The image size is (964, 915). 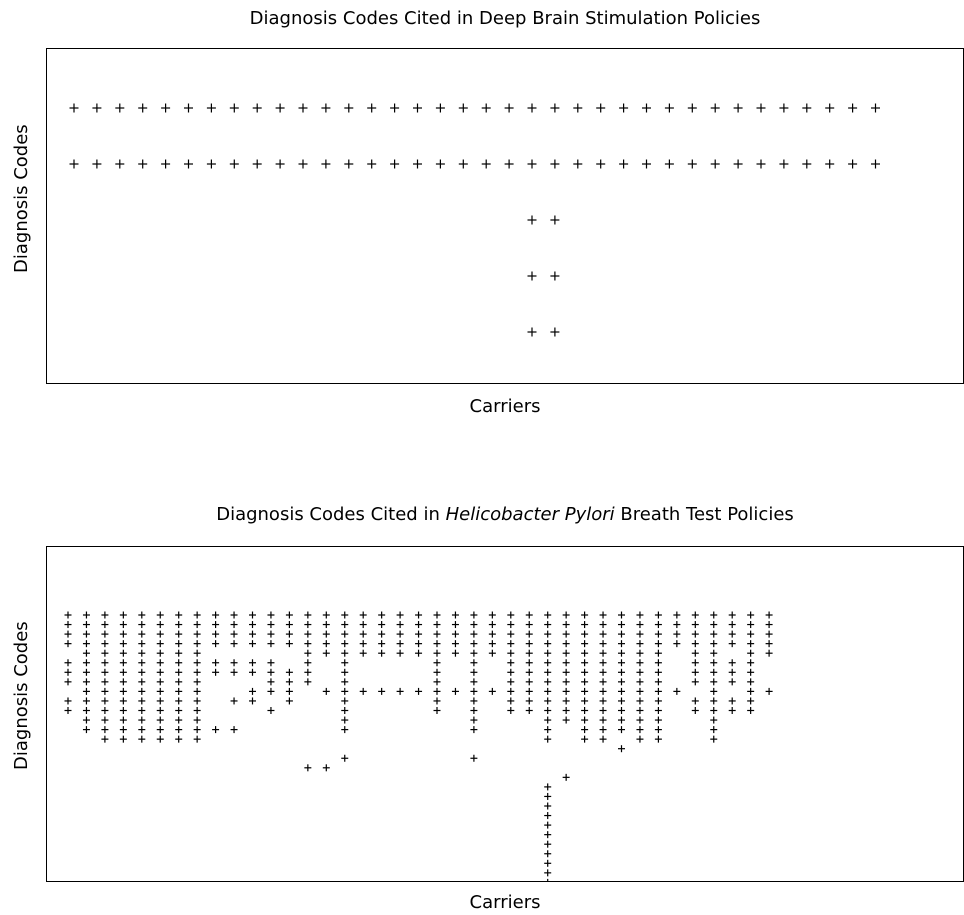 I want to click on x-axis-label: Carriers, so click(x=505, y=902).